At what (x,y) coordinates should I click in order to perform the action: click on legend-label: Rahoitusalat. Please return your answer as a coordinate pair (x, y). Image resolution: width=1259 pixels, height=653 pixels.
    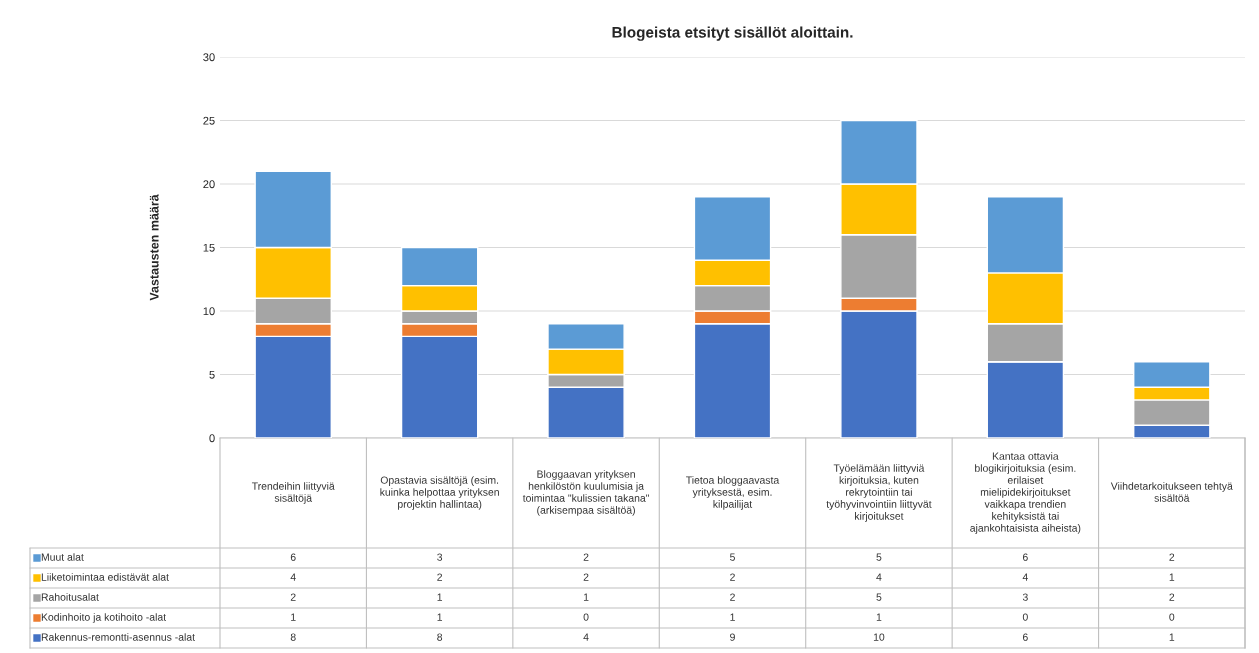
    Looking at the image, I should click on (70, 597).